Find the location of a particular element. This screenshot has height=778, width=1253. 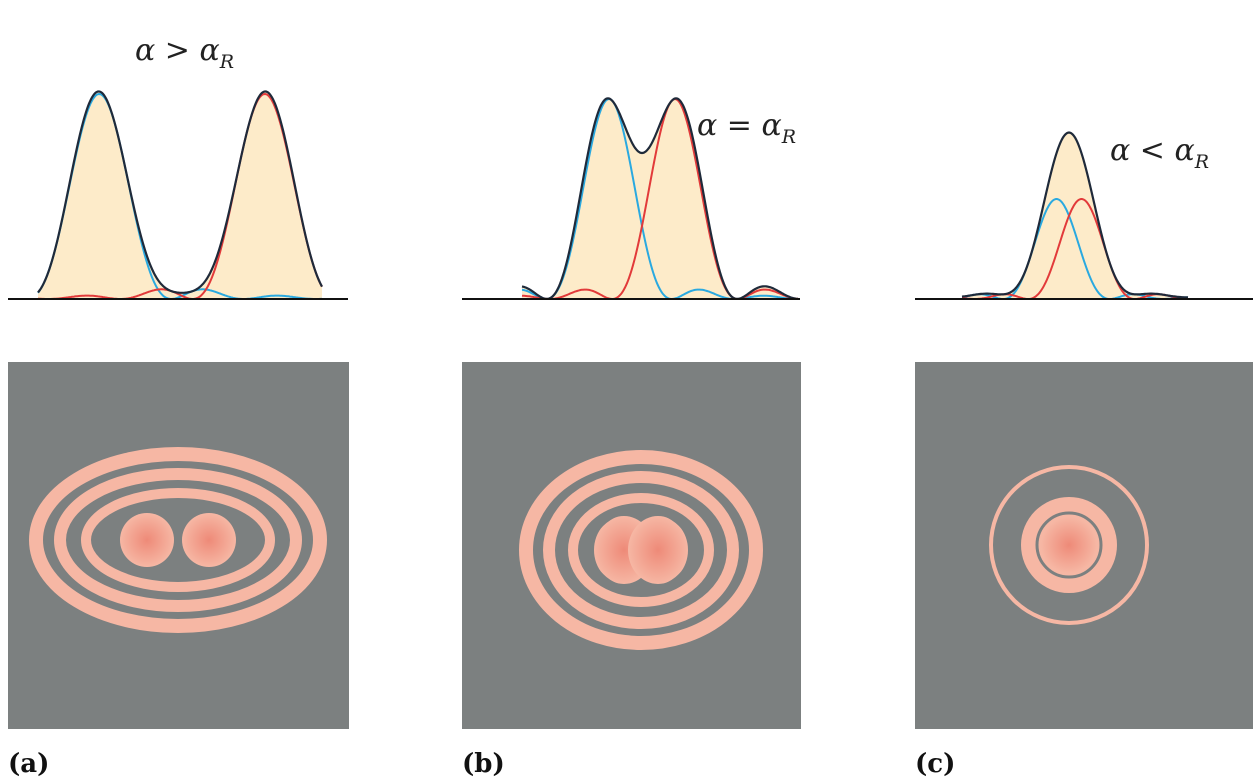

central-spot-left is located at coordinates (147, 540).